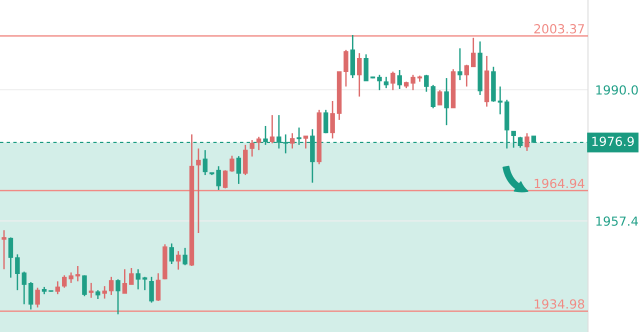 The width and height of the screenshot is (640, 332). Describe the element at coordinates (617, 221) in the screenshot. I see `y-tick-label: 1957.4` at that location.